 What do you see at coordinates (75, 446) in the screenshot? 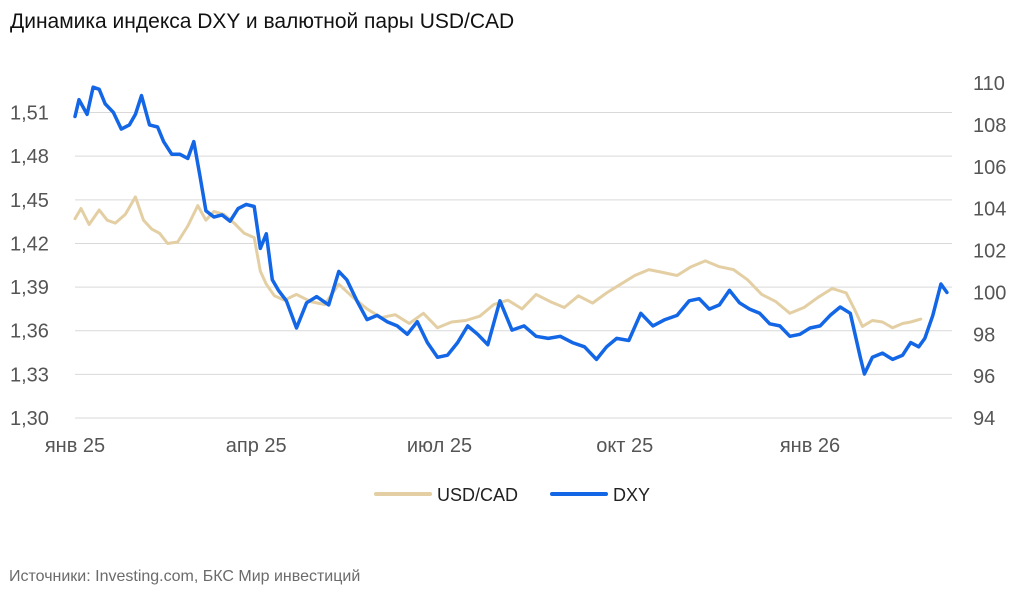
I see `x-axis-tick-label: янв 25` at bounding box center [75, 446].